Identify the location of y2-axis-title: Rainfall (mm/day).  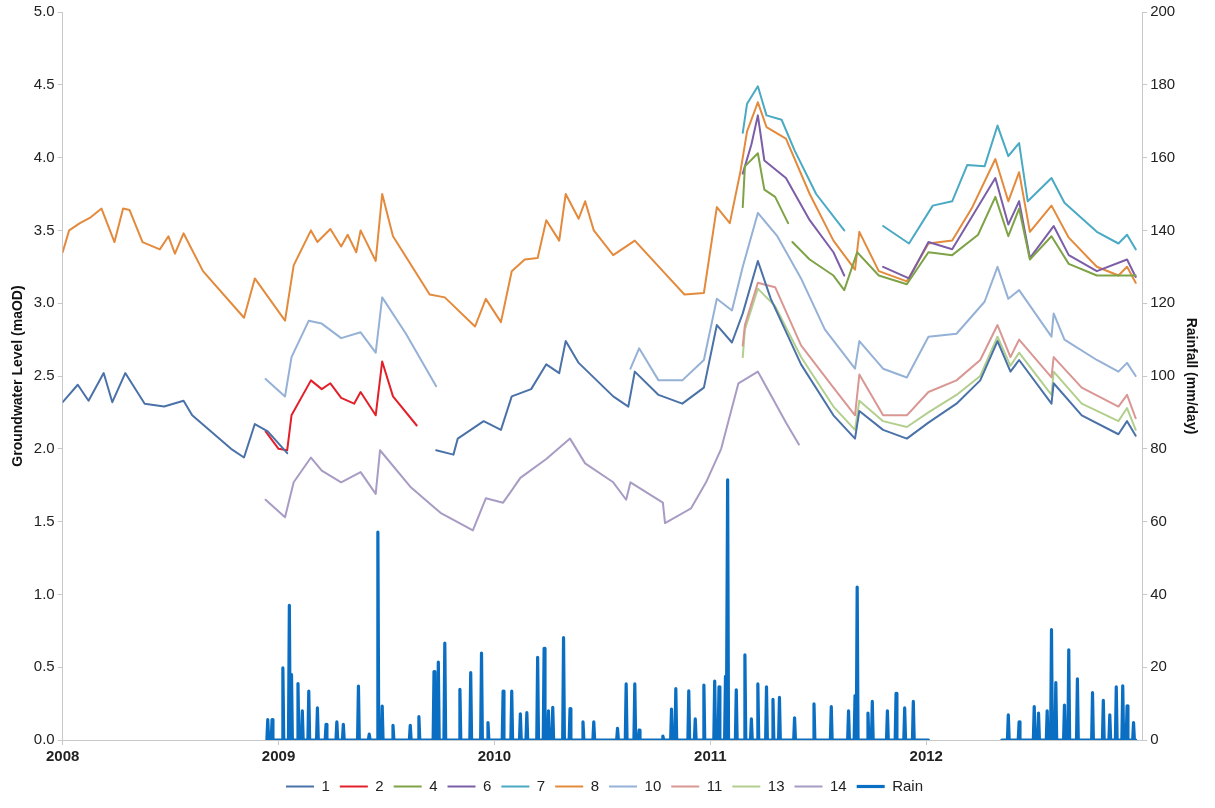
(1191, 376).